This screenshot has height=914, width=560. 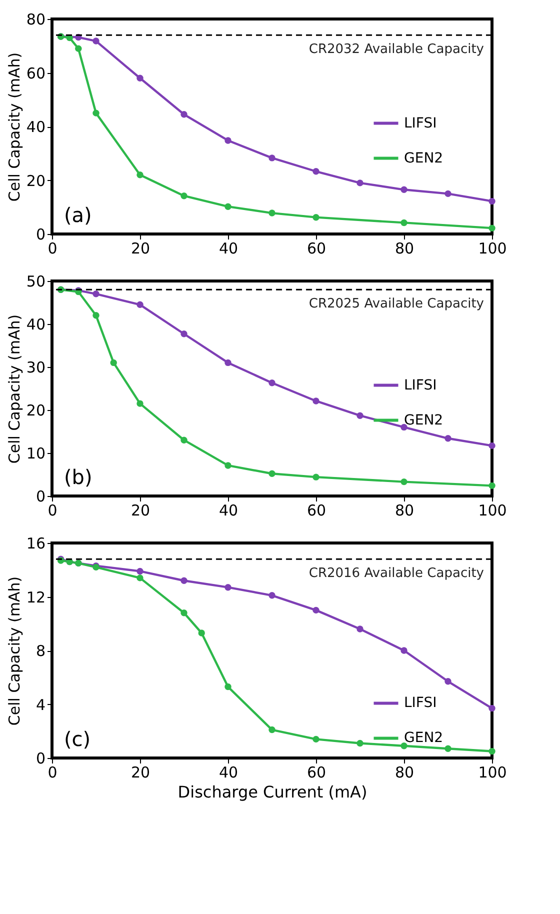 I want to click on y-tick-label: 50, so click(x=36, y=281).